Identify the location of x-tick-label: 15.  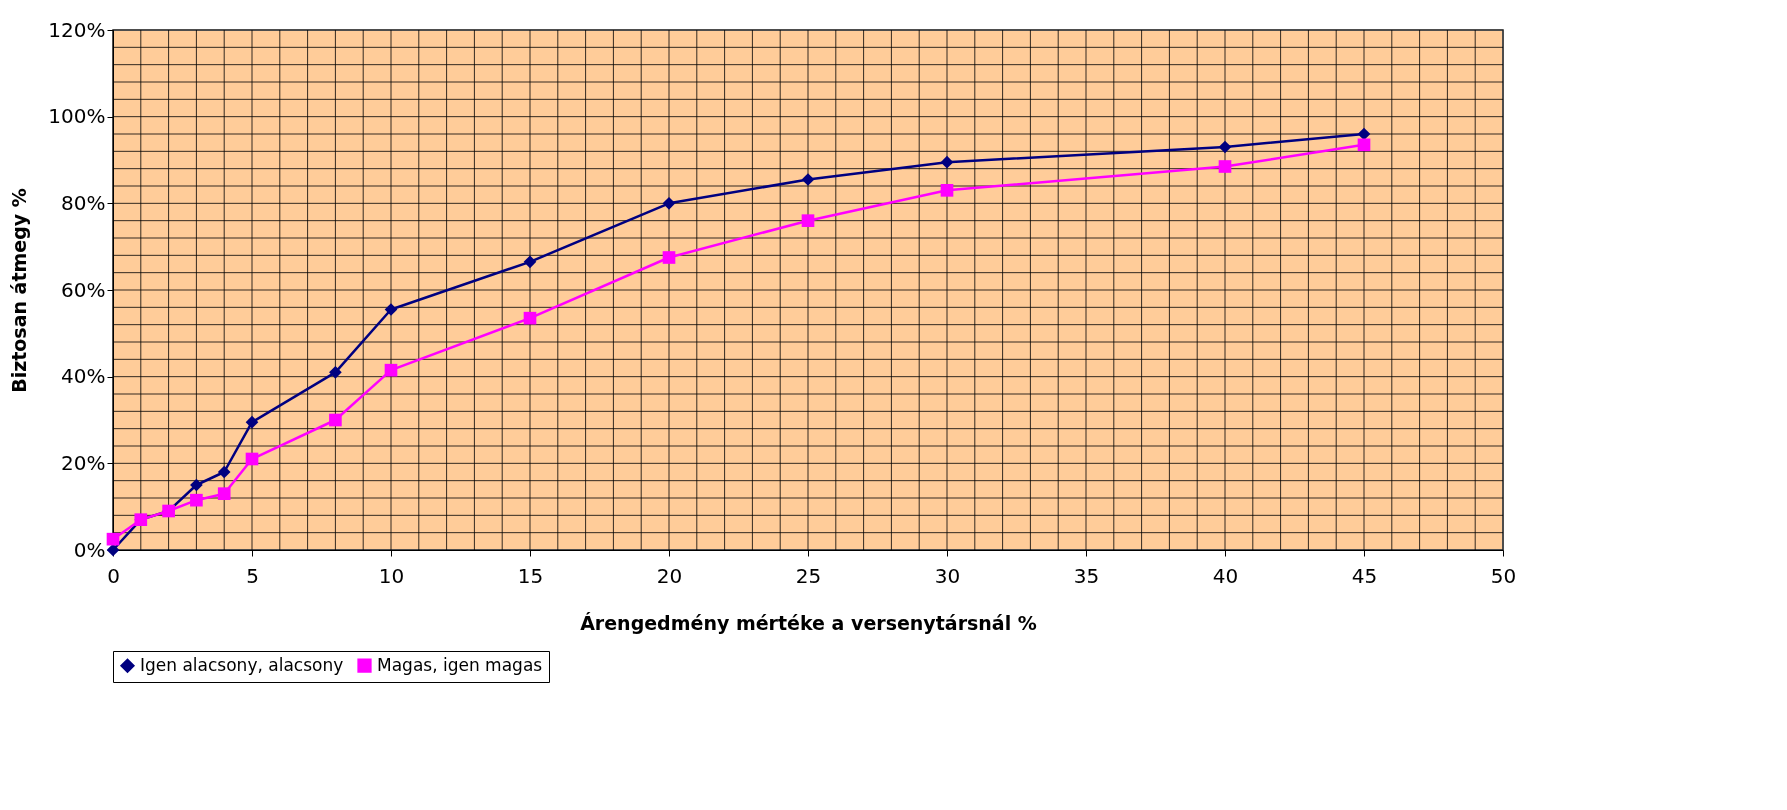
(530, 575).